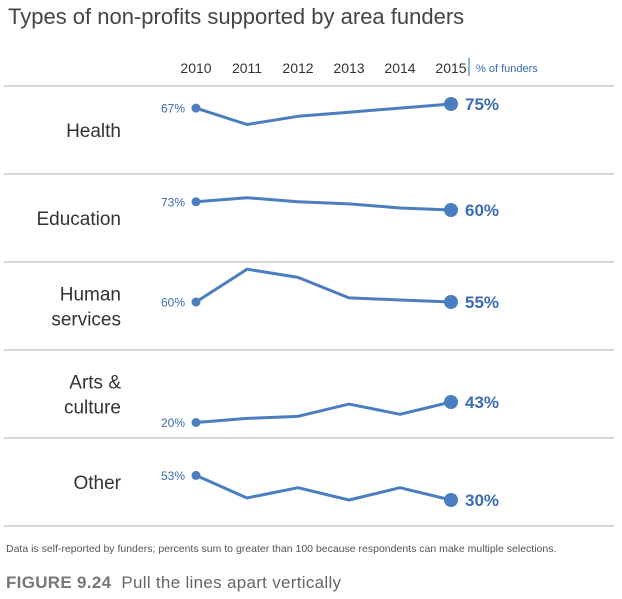  I want to click on unit-label: % of funders, so click(507, 69).